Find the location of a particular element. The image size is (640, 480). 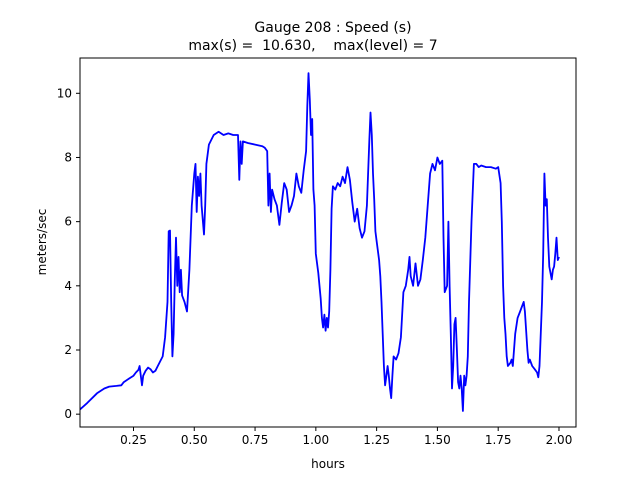

x-tick-label: 0.75 is located at coordinates (255, 440).